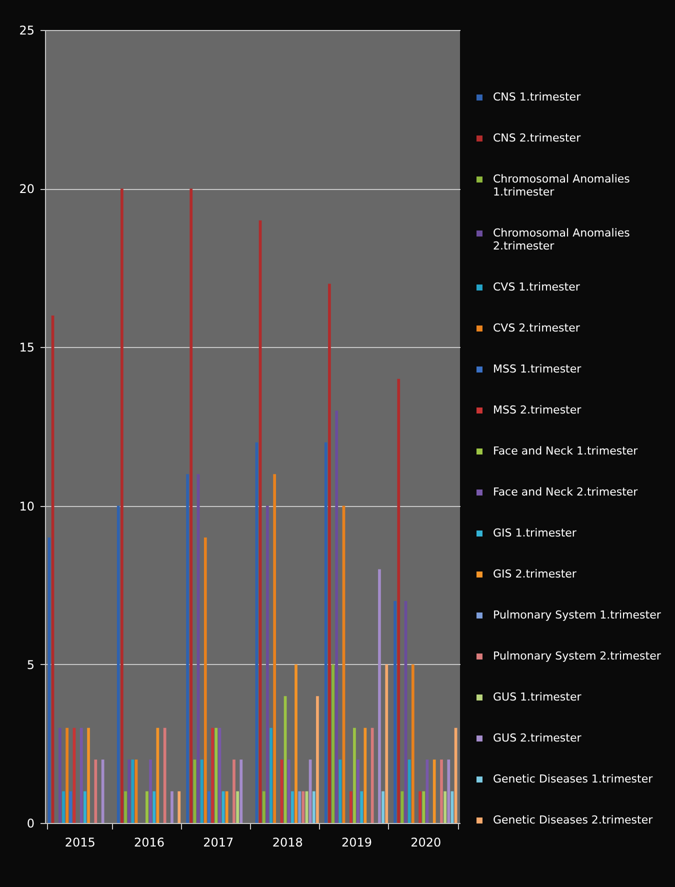  Describe the element at coordinates (537, 138) in the screenshot. I see `legend-label: CNS 2.trimester` at that location.